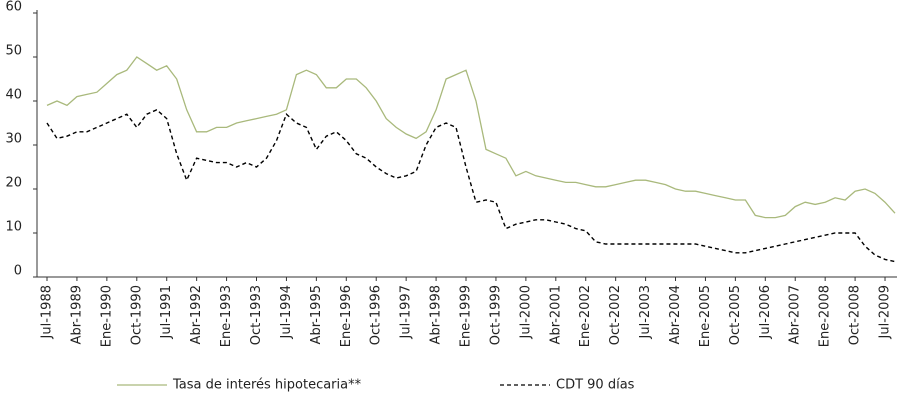  Describe the element at coordinates (136, 315) in the screenshot. I see `x-tick-label: Oct-1990` at that location.